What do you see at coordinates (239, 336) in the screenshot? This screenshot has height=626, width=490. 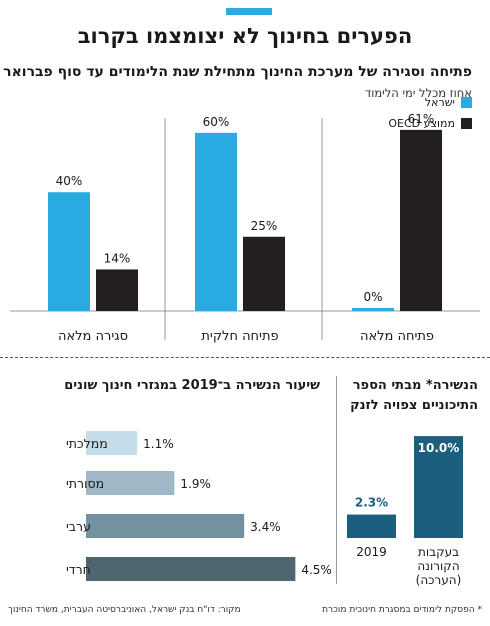 I see `category-label: פתיחה חלקית` at bounding box center [239, 336].